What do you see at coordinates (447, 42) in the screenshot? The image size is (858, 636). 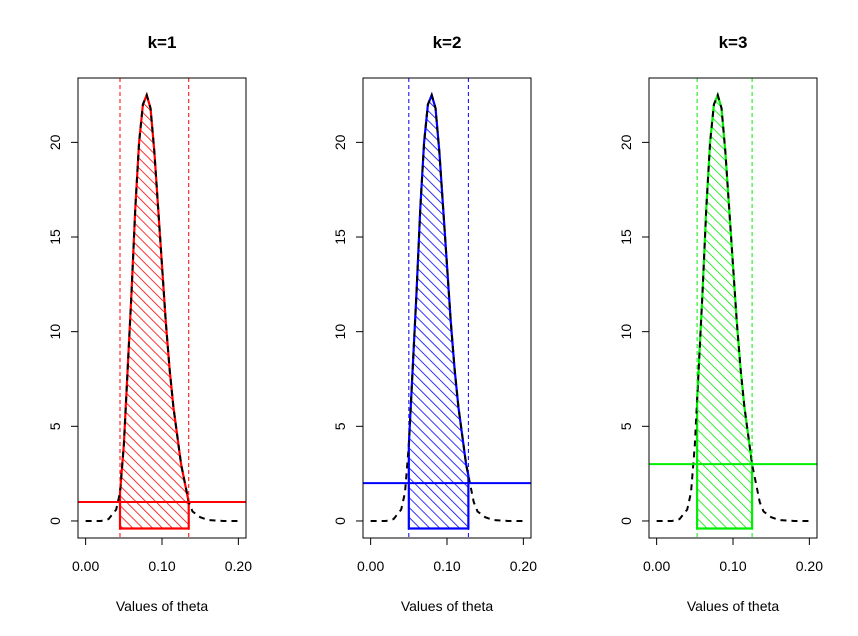 I see `chart-title: k=2` at bounding box center [447, 42].